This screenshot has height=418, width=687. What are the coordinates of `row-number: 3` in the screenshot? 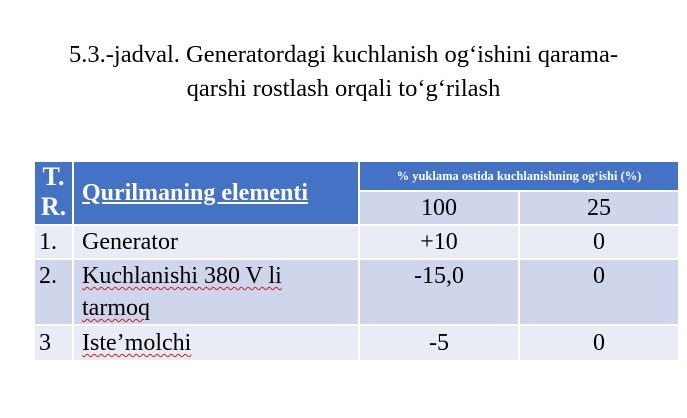 It's located at (53, 343).